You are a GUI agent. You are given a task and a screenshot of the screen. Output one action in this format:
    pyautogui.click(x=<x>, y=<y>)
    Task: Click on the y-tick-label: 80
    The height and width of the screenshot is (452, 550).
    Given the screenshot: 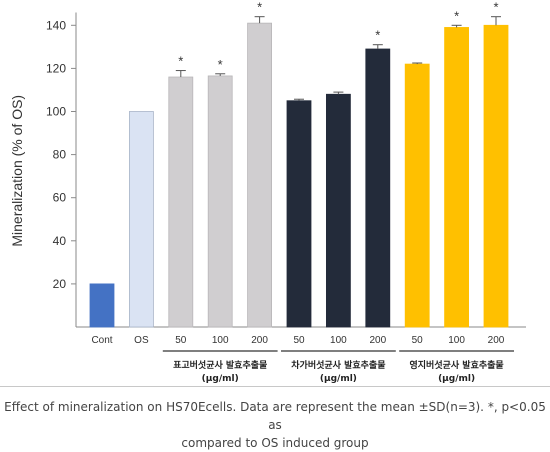 What is the action you would take?
    pyautogui.click(x=60, y=155)
    